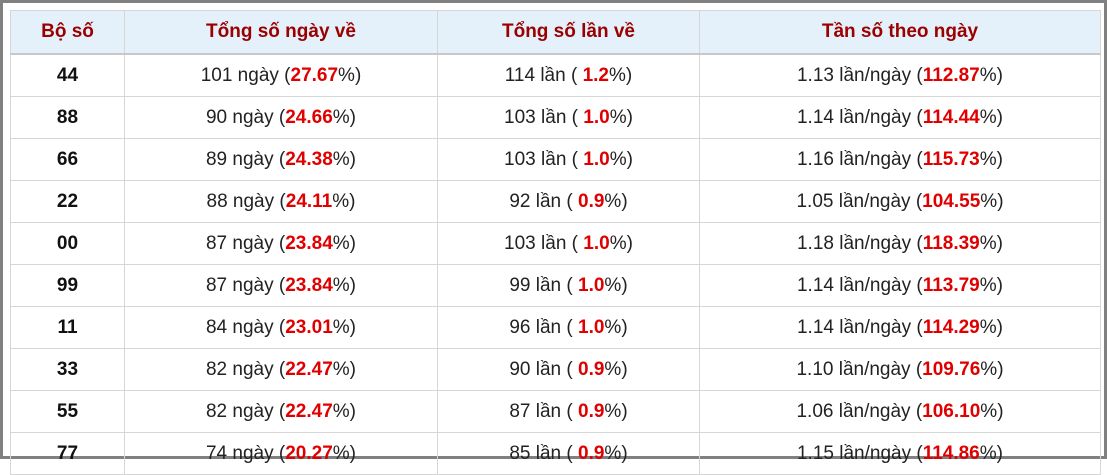  I want to click on stat-cell: 90 ngày (24.66%), so click(281, 117).